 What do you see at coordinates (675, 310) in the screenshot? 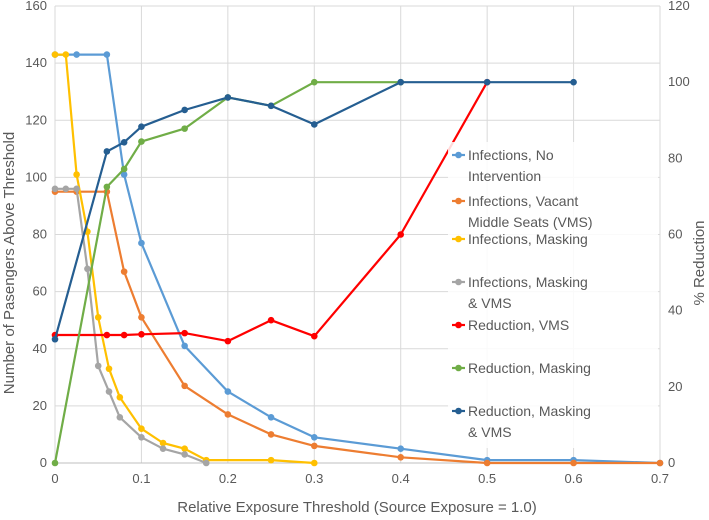
I see `y2-tick-label: 40` at bounding box center [675, 310].